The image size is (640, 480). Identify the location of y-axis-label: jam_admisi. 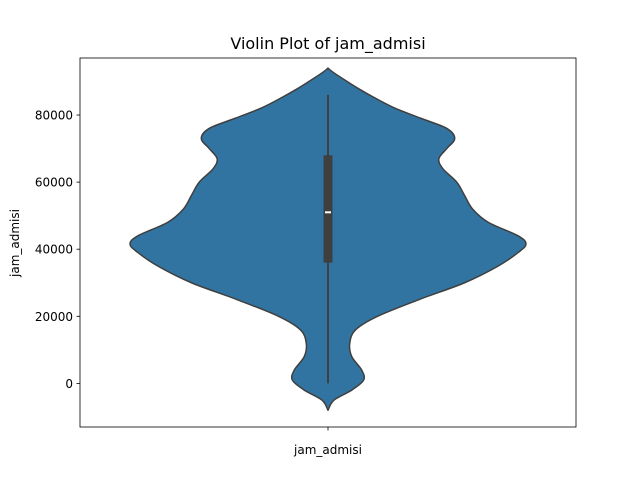
(15, 243).